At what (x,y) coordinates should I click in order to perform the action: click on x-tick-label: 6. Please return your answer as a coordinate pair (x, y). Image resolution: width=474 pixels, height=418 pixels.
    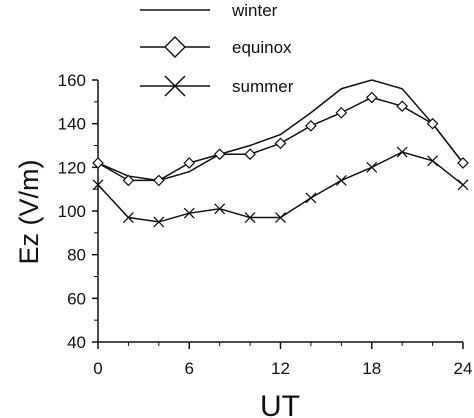
    Looking at the image, I should click on (189, 368).